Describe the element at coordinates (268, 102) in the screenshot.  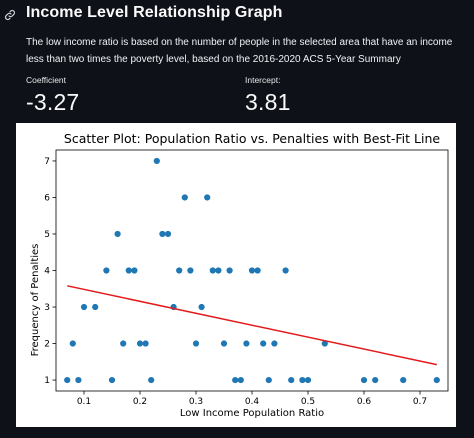
I see `metric-value: 3.81` at that location.